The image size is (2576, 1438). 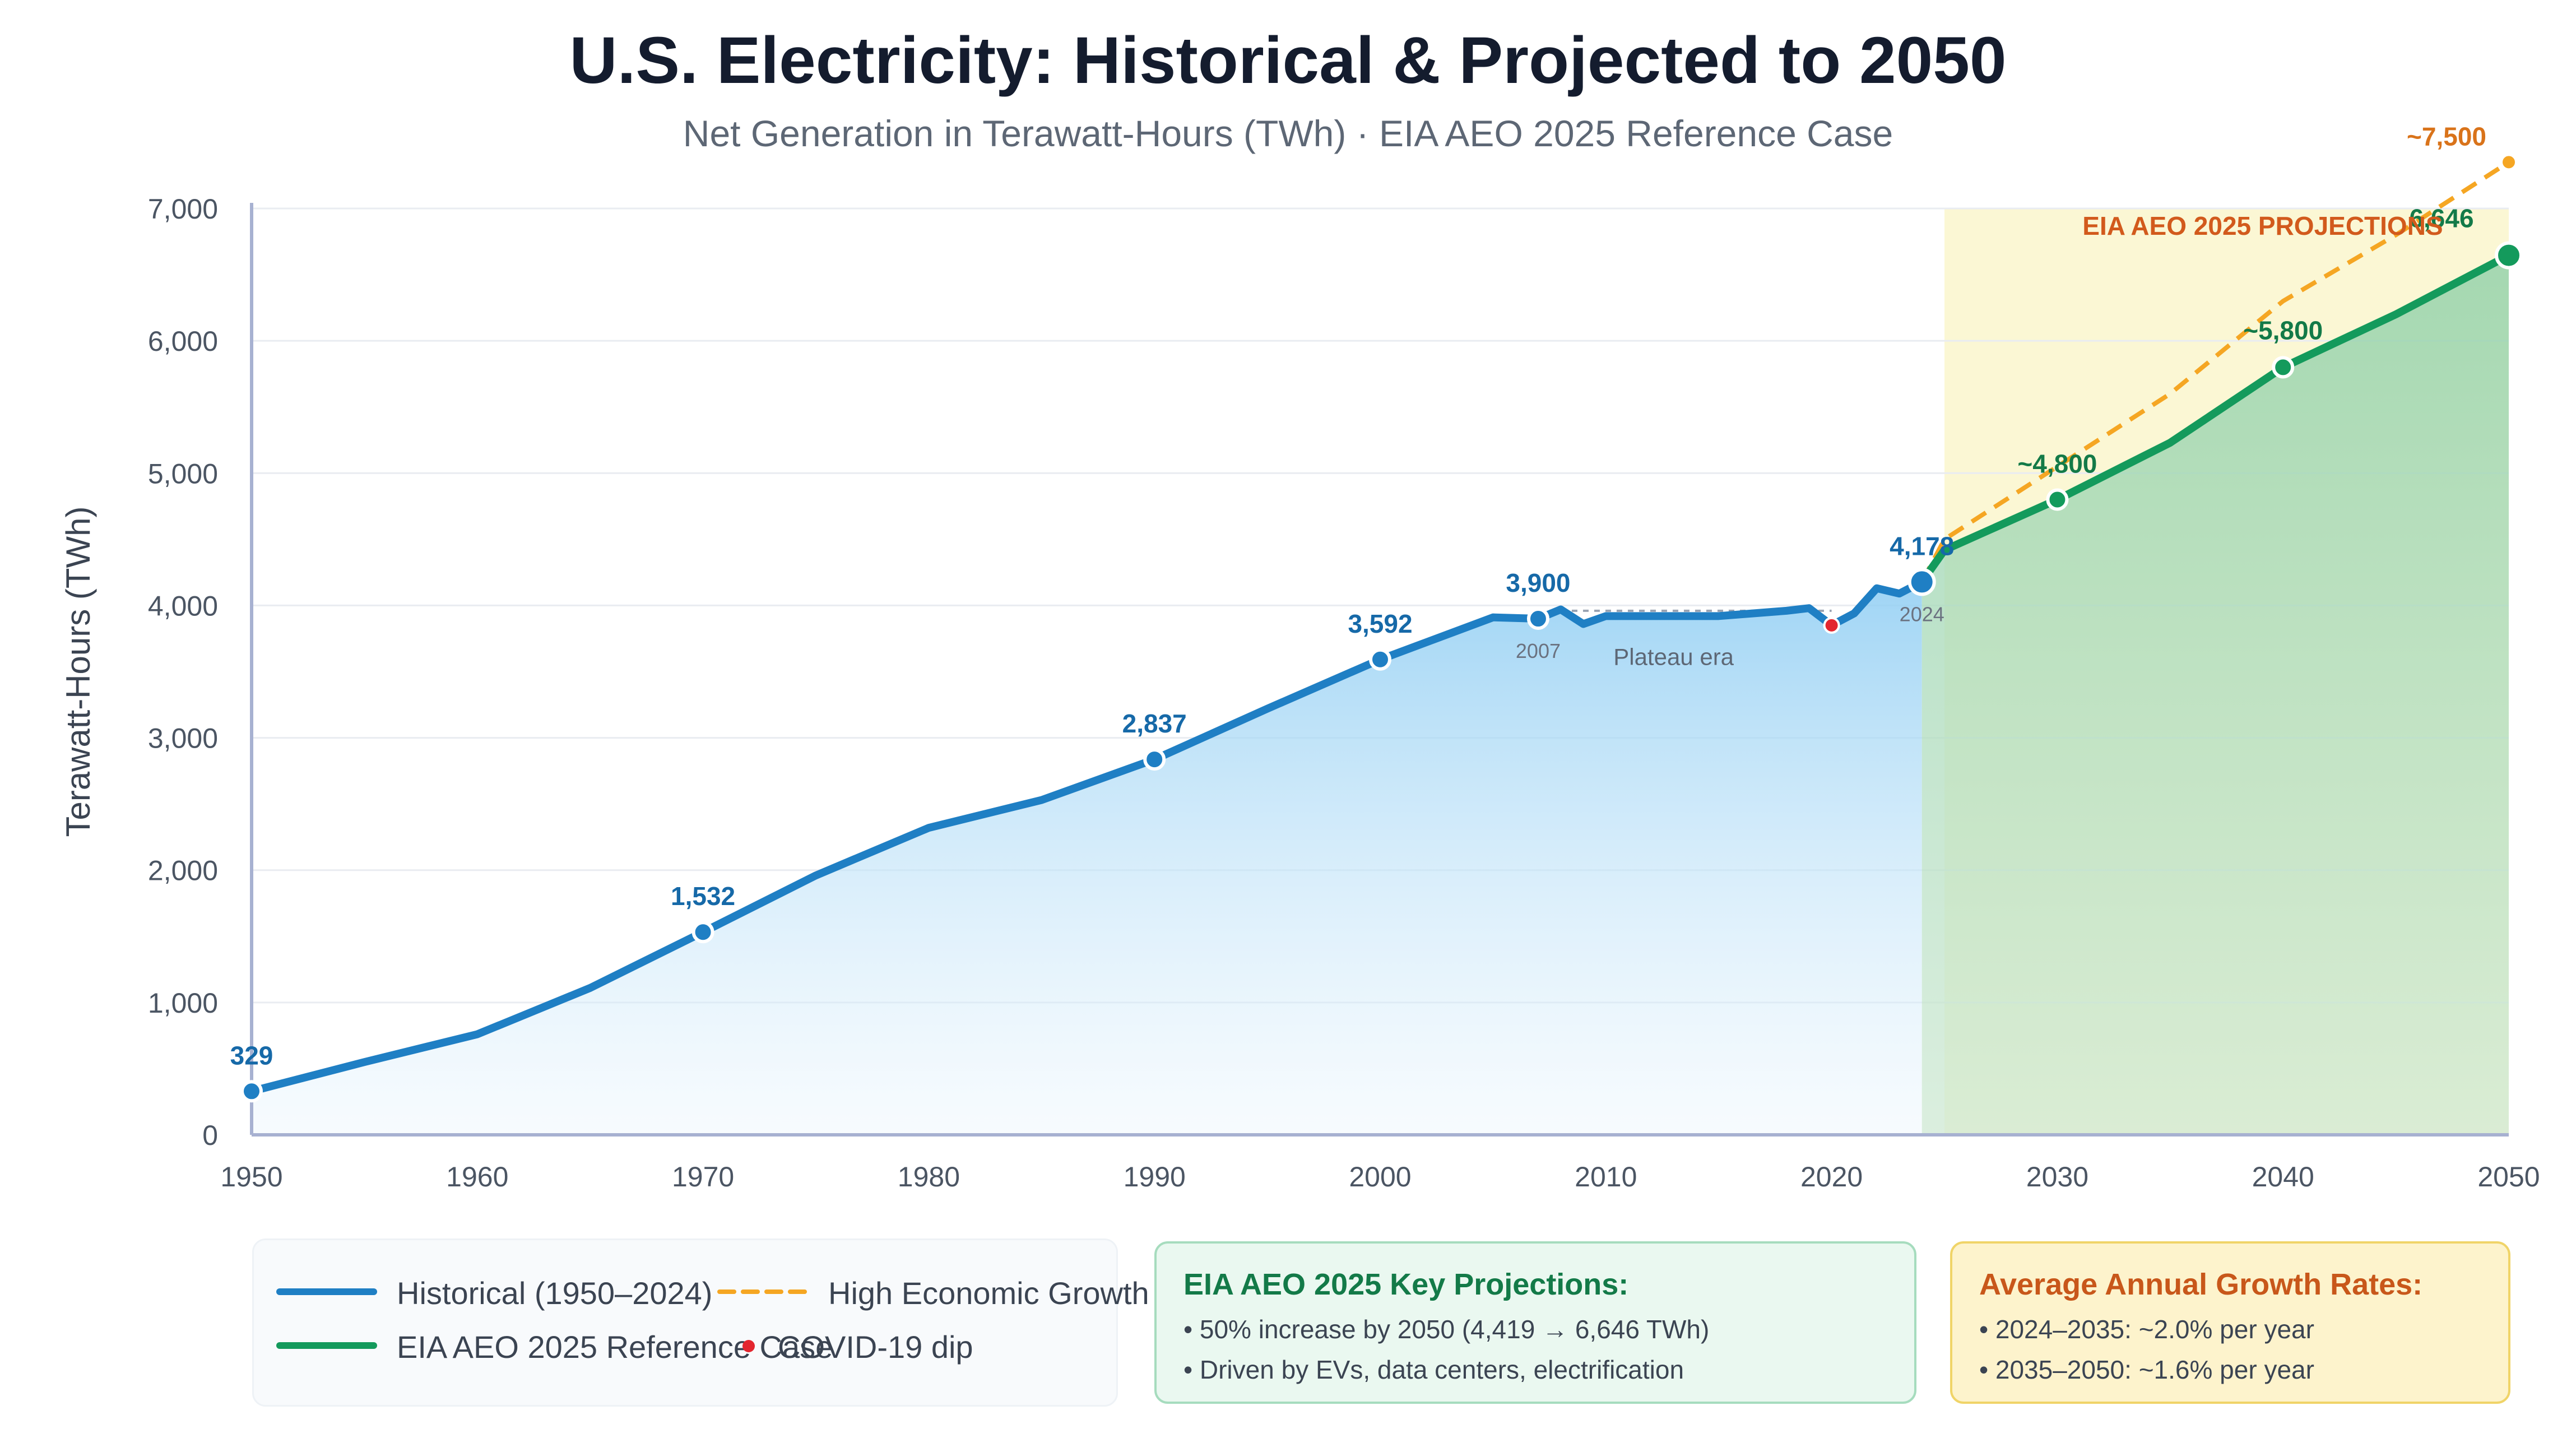 What do you see at coordinates (2441, 218) in the screenshot?
I see `data-label: 6,646` at bounding box center [2441, 218].